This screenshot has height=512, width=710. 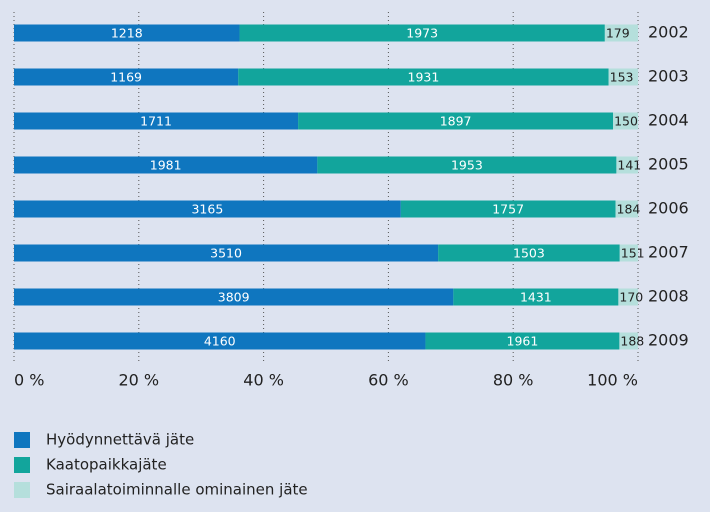 I want to click on value-label: 1961, so click(x=523, y=341).